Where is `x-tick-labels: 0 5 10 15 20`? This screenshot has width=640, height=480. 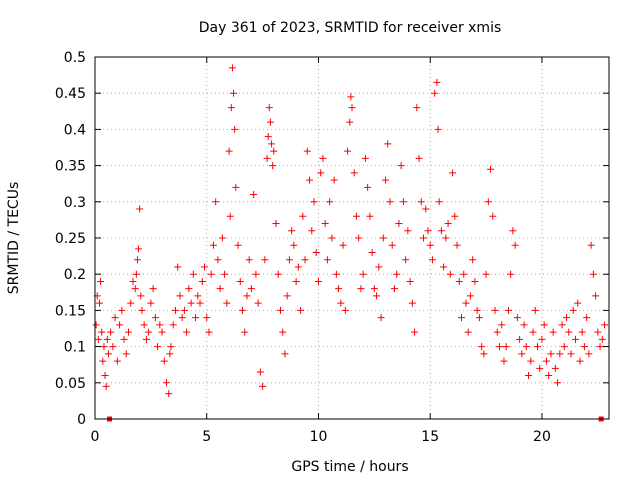 x-tick-labels: 0 5 10 15 20 is located at coordinates (321, 437).